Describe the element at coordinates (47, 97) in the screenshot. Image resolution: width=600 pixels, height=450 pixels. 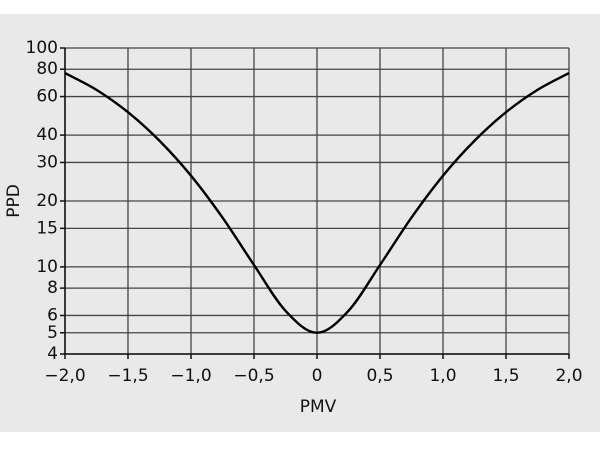
I see `y-tick-label: 60` at that location.